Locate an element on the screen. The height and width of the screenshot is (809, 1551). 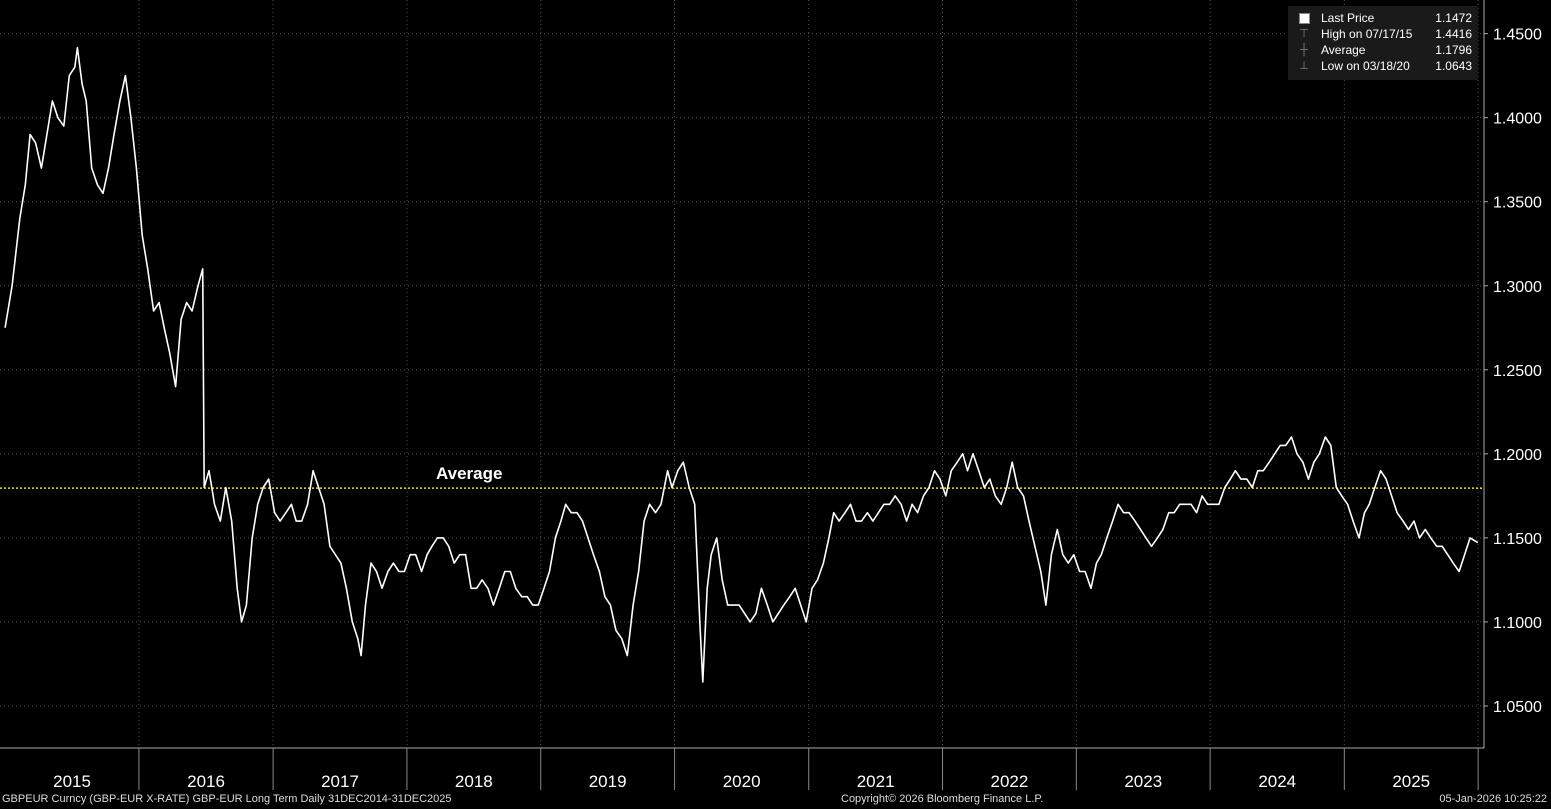
x-tick-label: 2016 is located at coordinates (206, 781).